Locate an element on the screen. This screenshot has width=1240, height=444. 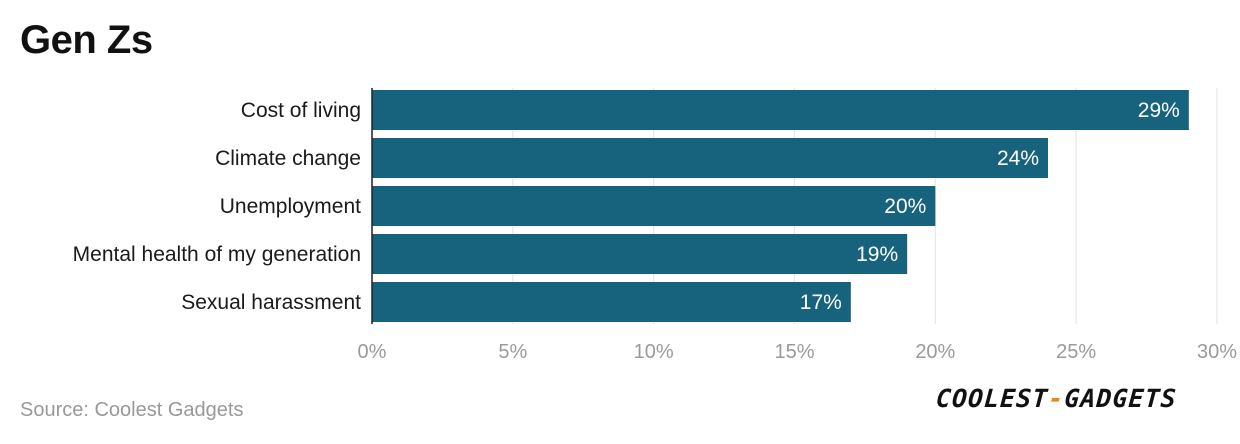
category-label: Mental health of my generation is located at coordinates (217, 254).